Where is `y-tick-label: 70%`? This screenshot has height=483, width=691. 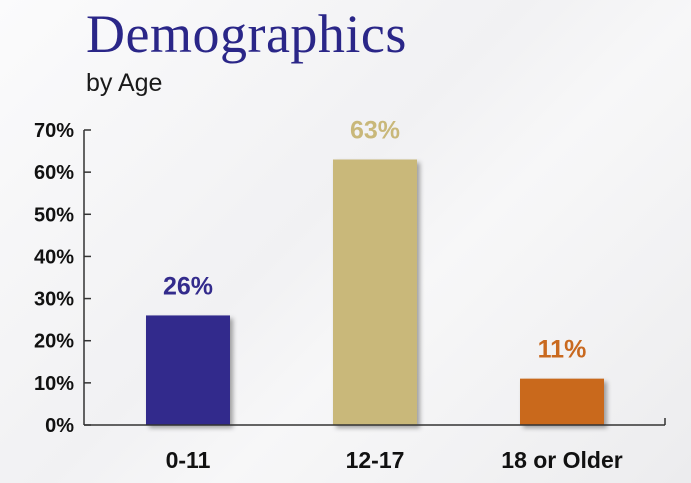 y-tick-label: 70% is located at coordinates (54, 131).